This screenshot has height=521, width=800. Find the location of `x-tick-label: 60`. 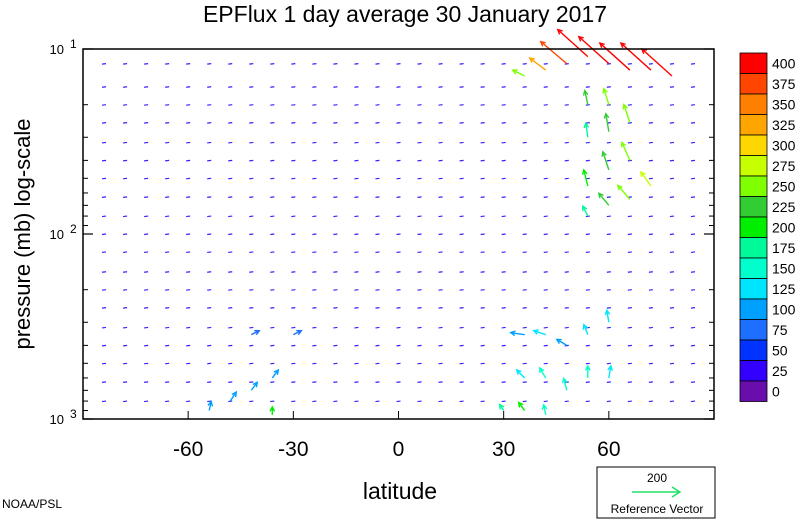

x-tick-label: 60 is located at coordinates (608, 449).